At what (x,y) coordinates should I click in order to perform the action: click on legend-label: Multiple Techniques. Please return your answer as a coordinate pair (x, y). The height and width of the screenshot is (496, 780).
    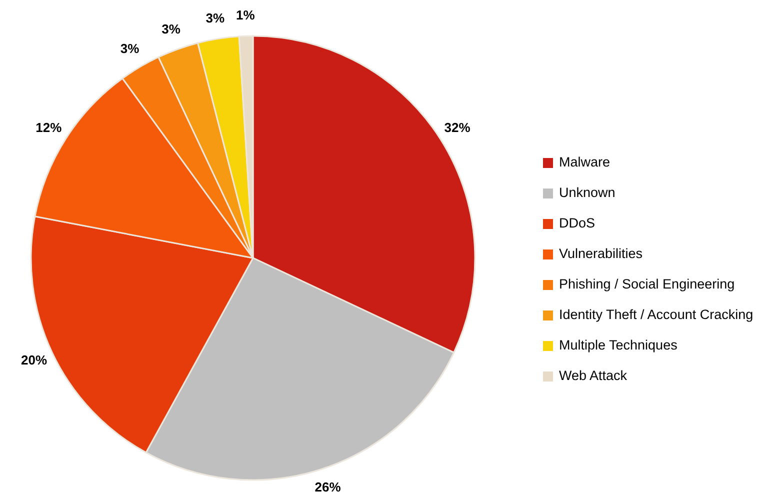
    Looking at the image, I should click on (618, 345).